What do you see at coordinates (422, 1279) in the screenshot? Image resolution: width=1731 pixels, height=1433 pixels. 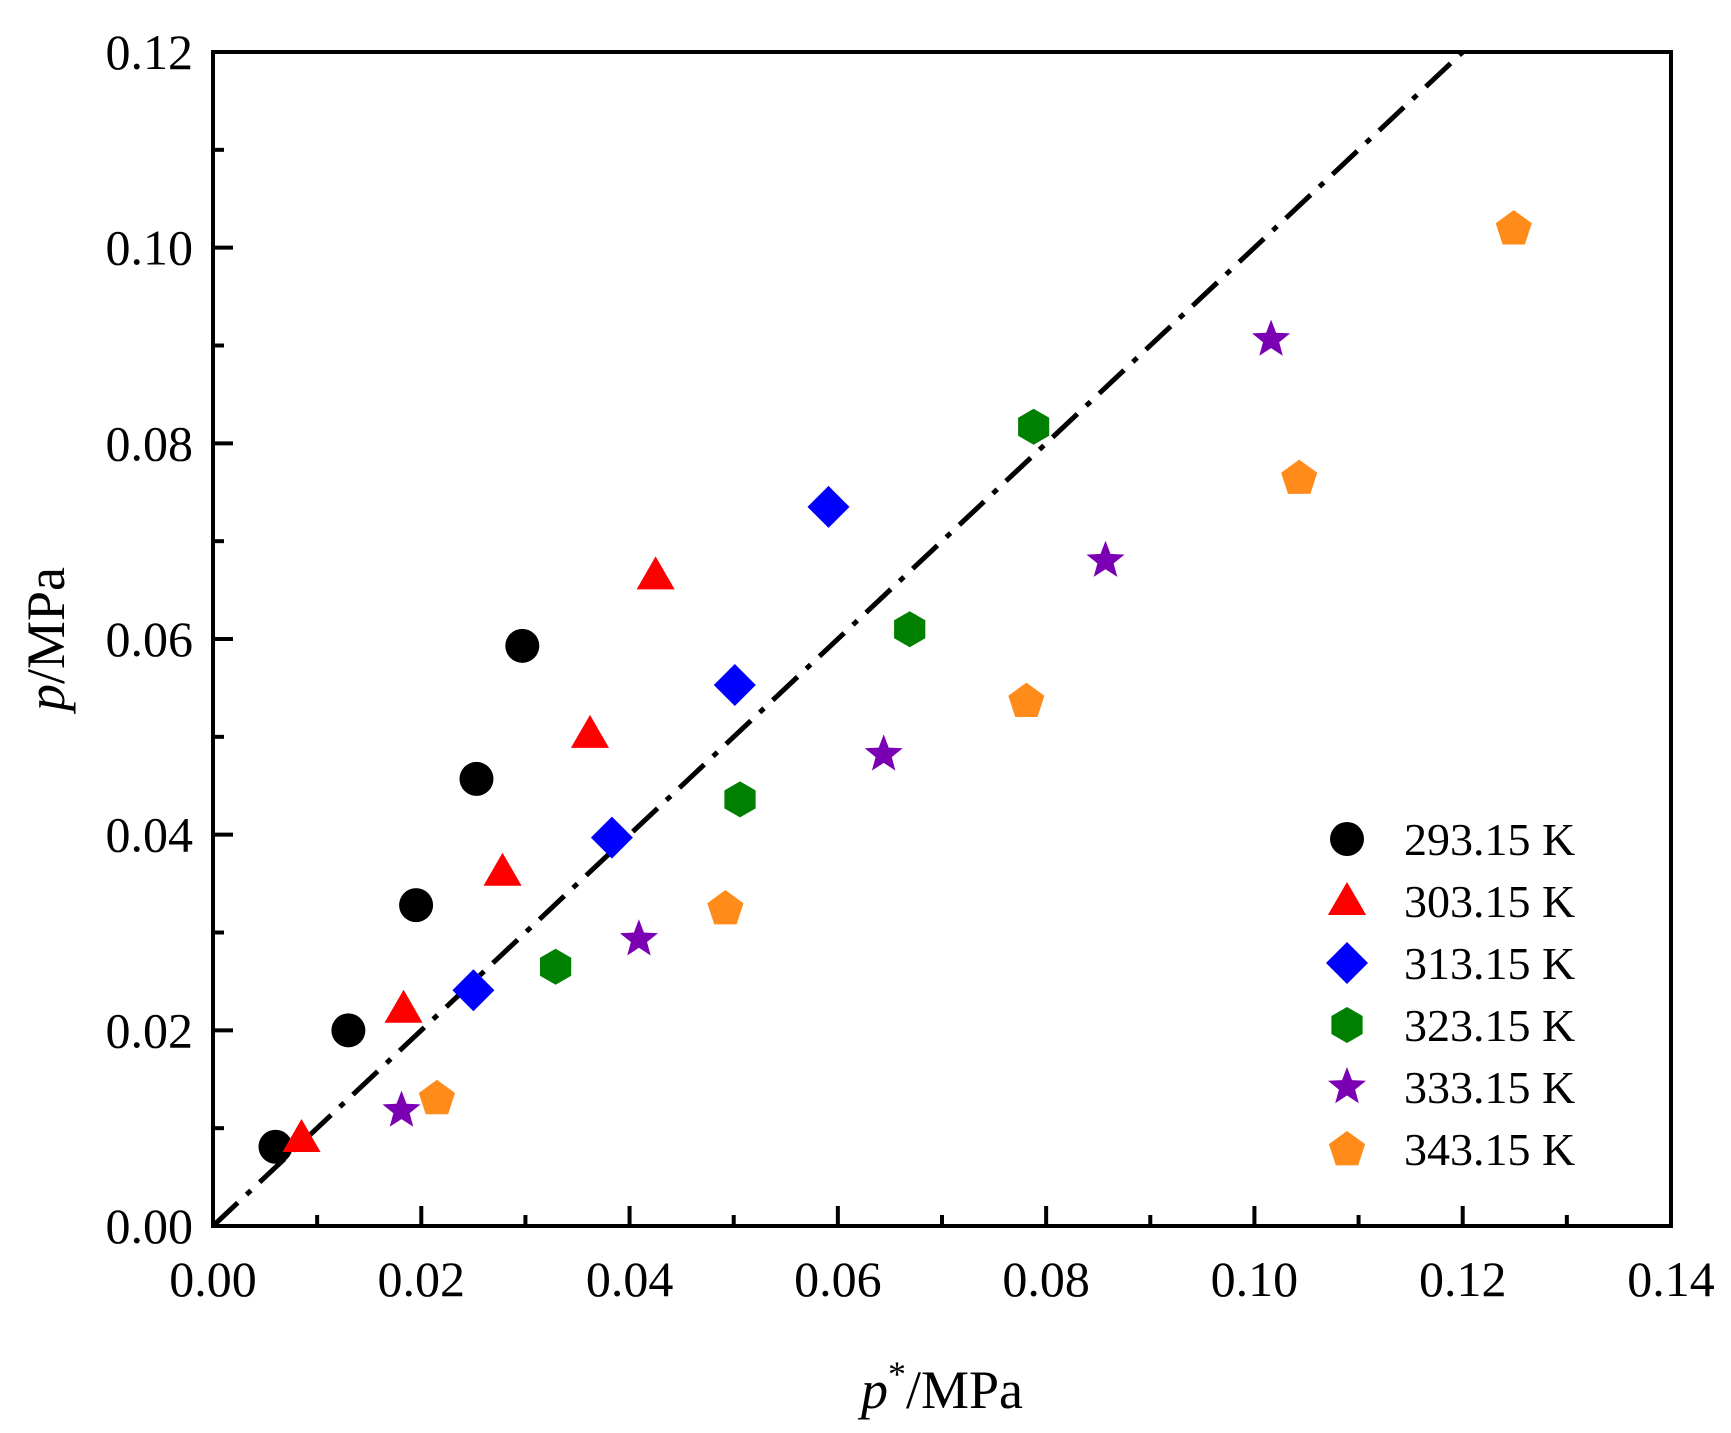 I see `x-tick-label: 0.02` at bounding box center [422, 1279].